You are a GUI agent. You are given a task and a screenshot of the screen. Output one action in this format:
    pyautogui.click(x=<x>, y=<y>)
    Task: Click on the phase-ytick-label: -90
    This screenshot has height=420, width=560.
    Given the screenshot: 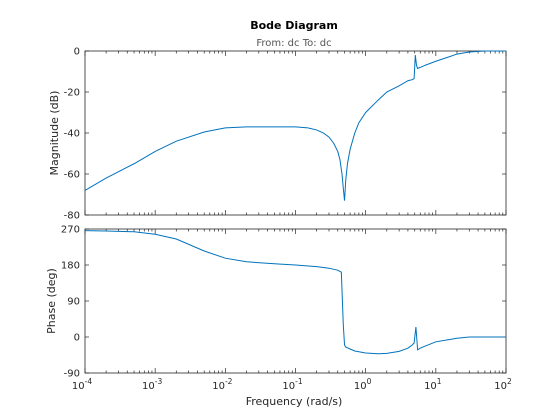 What is the action you would take?
    pyautogui.click(x=72, y=374)
    